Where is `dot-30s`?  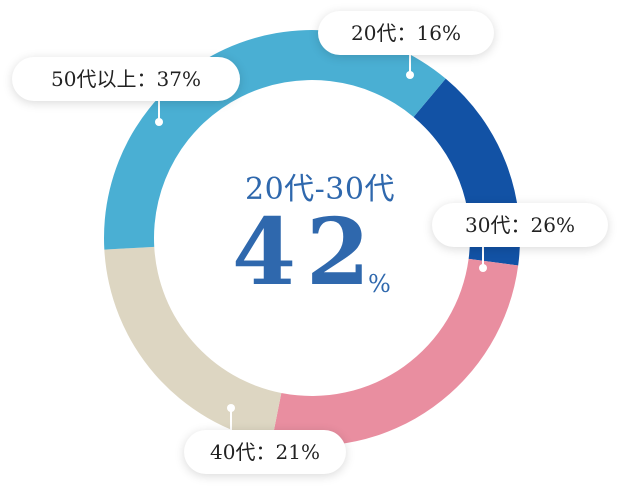 dot-30s is located at coordinates (483, 268).